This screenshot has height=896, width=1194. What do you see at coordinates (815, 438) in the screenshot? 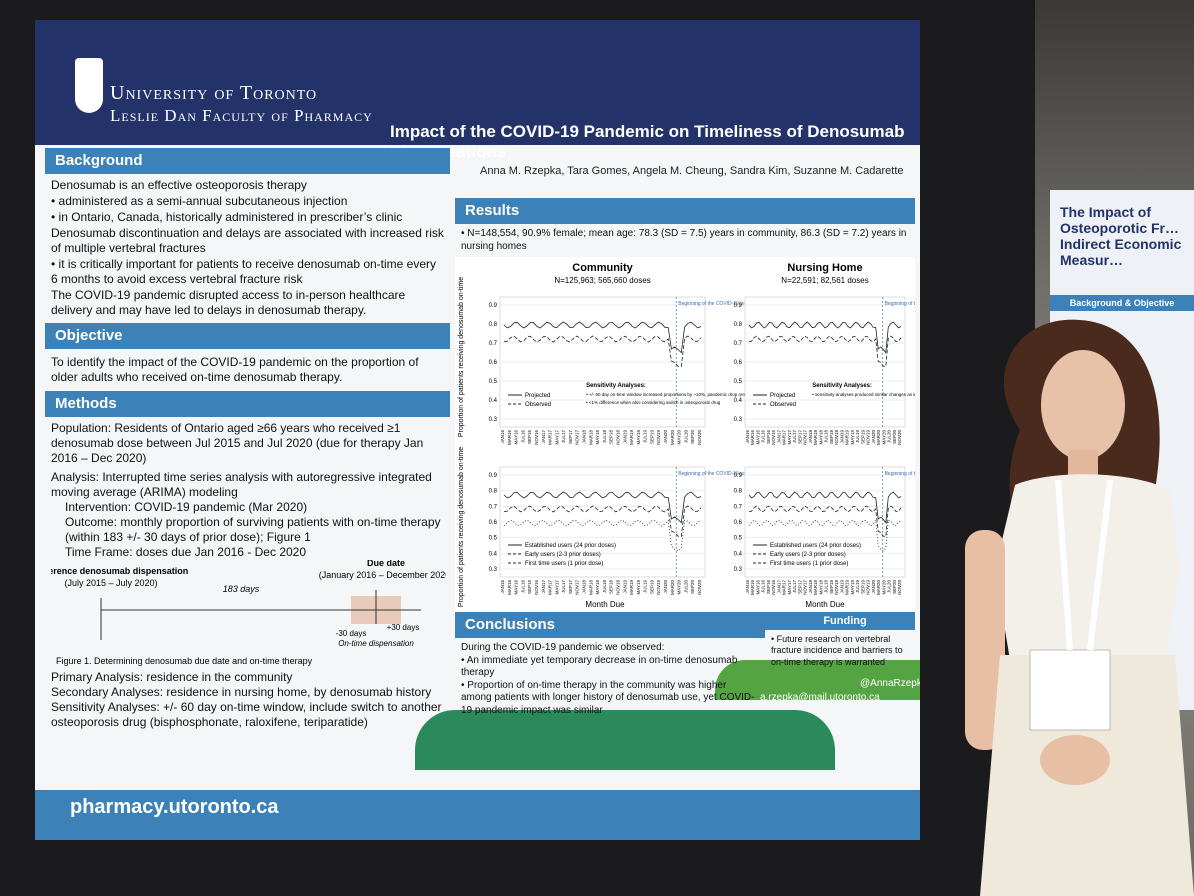
I see `x-tick-label: MAR18` at bounding box center [815, 438].